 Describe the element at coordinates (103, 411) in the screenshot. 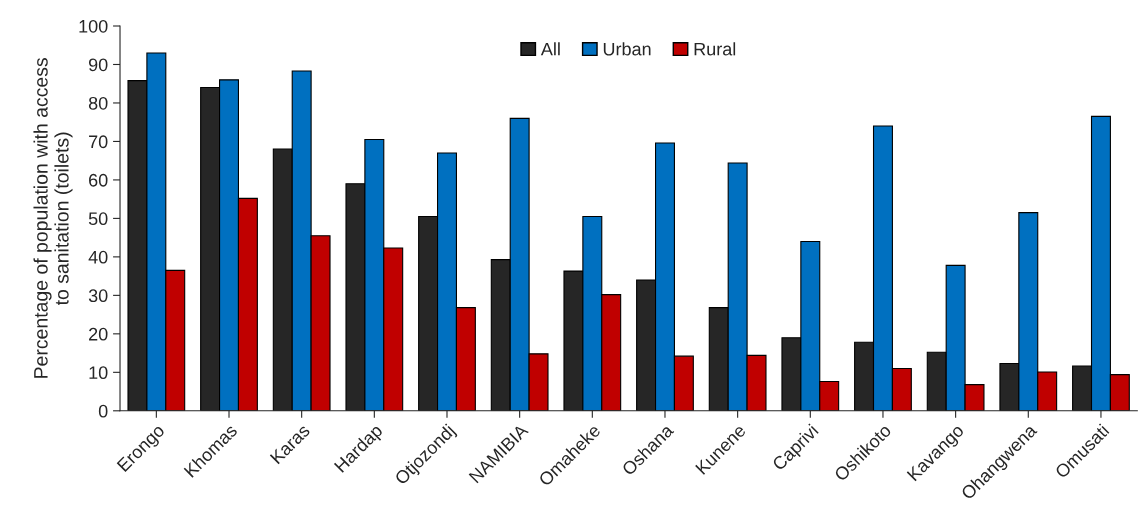

I see `y-tick-label: 0` at that location.